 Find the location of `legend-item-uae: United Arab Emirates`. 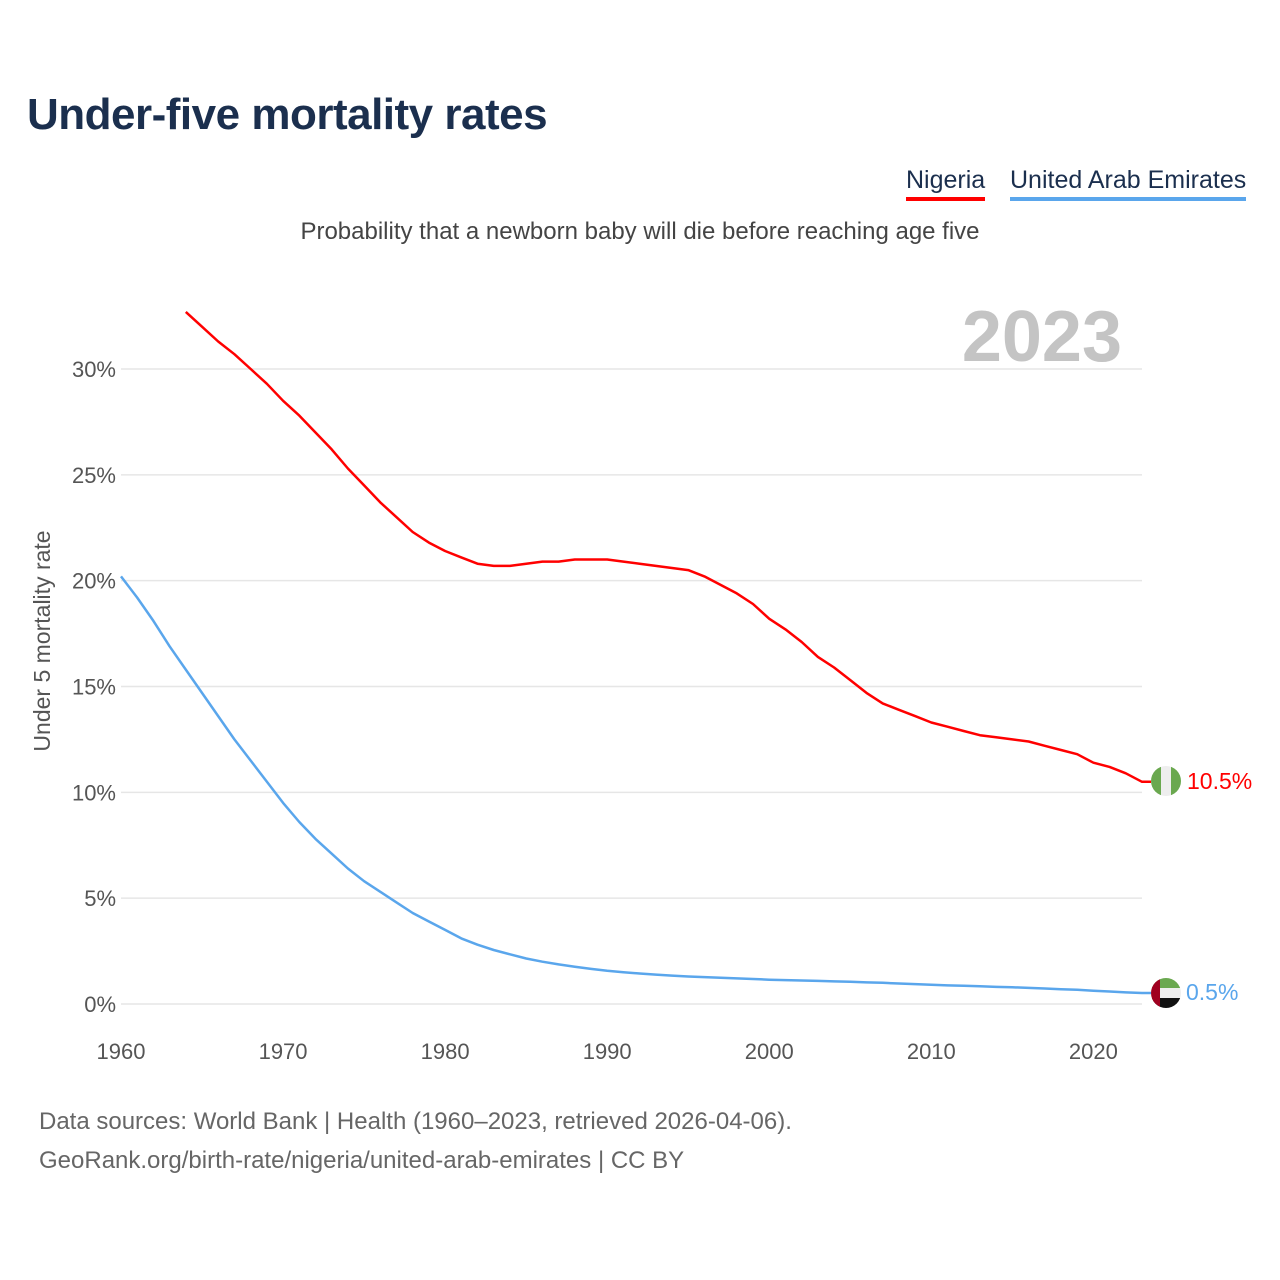

legend-item-uae: United Arab Emirates is located at coordinates (1128, 183).